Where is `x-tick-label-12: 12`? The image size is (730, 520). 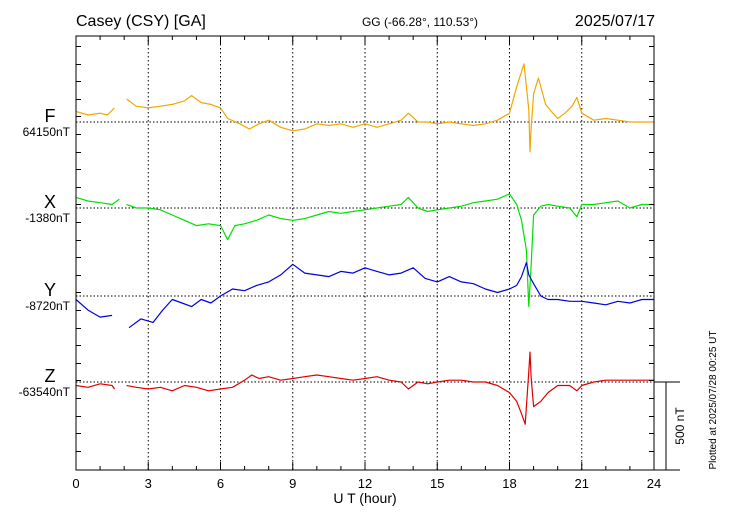
x-tick-label-12: 12 is located at coordinates (365, 483).